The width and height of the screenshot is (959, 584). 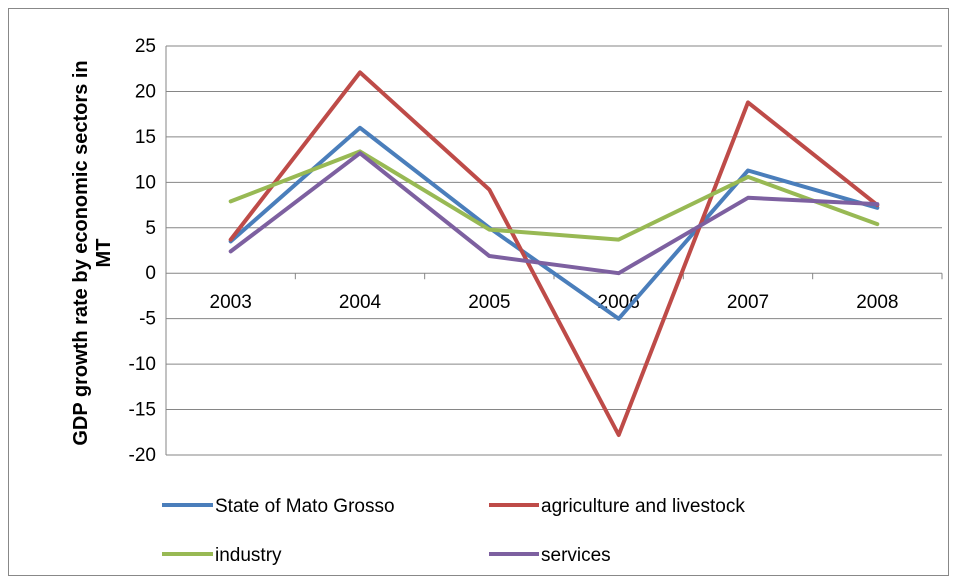 What do you see at coordinates (142, 410) in the screenshot?
I see `y-tick-label-8: -15` at bounding box center [142, 410].